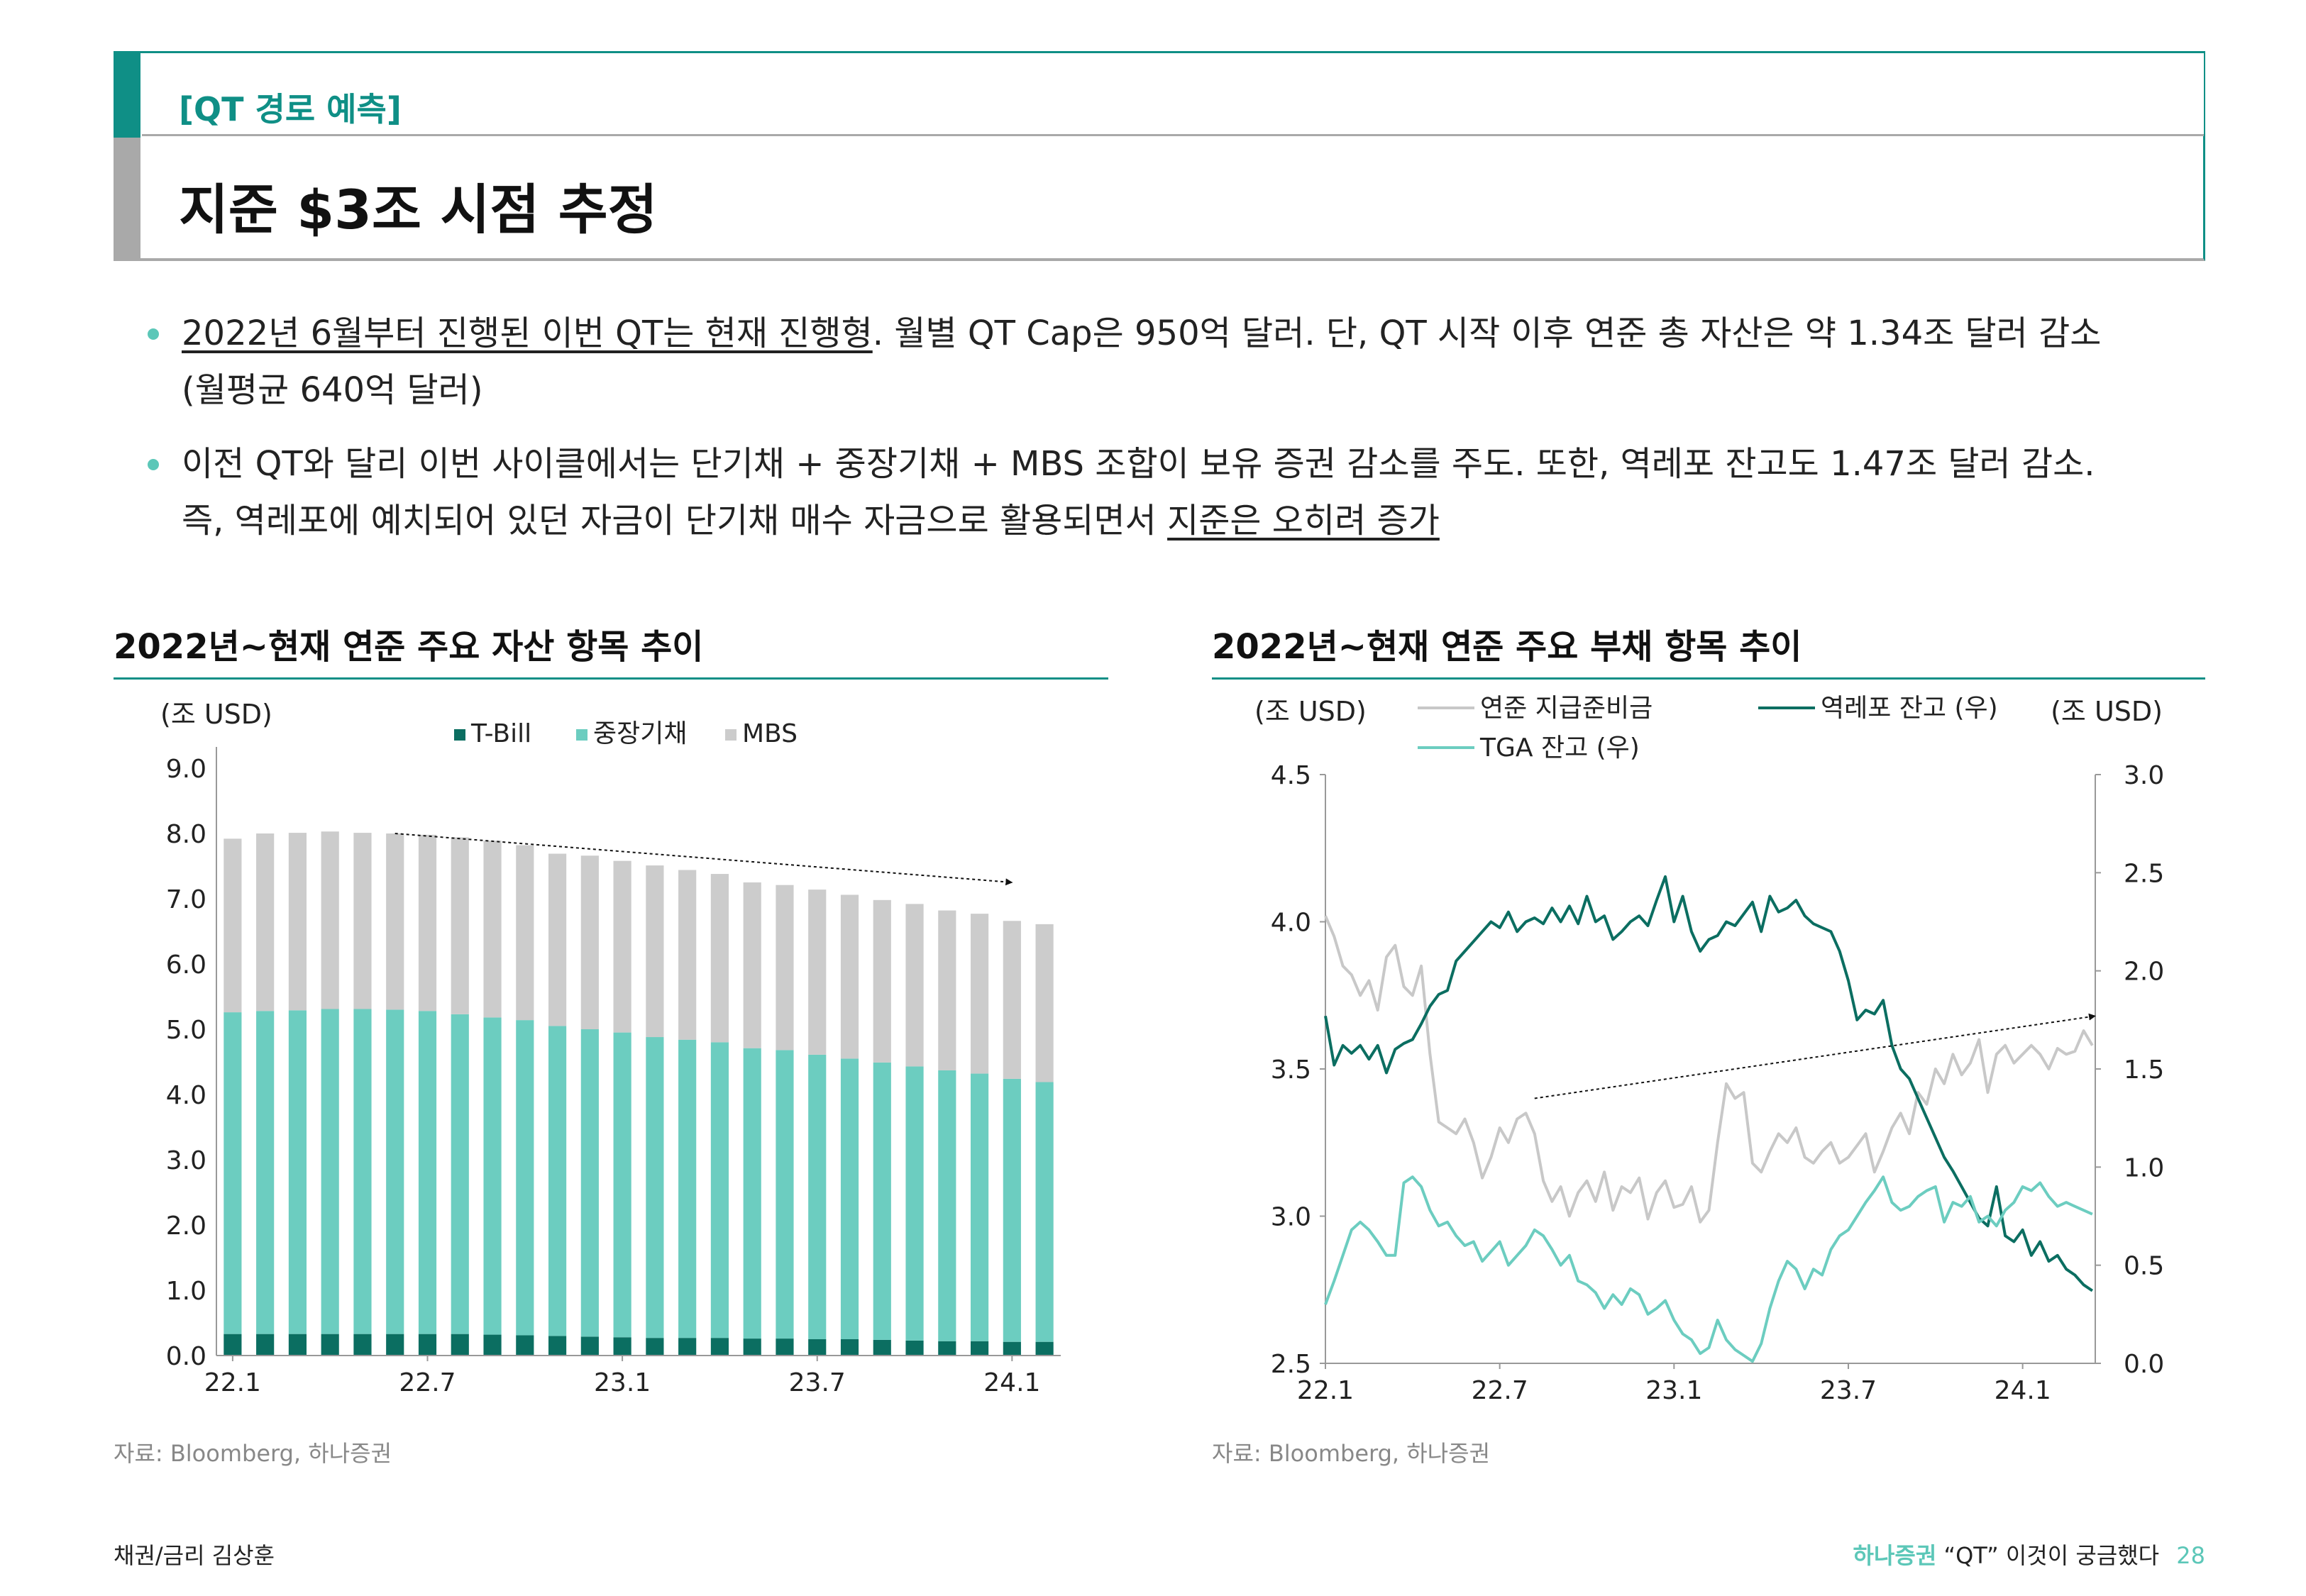  What do you see at coordinates (186, 1356) in the screenshot?
I see `y-tick-label: 0.0` at bounding box center [186, 1356].